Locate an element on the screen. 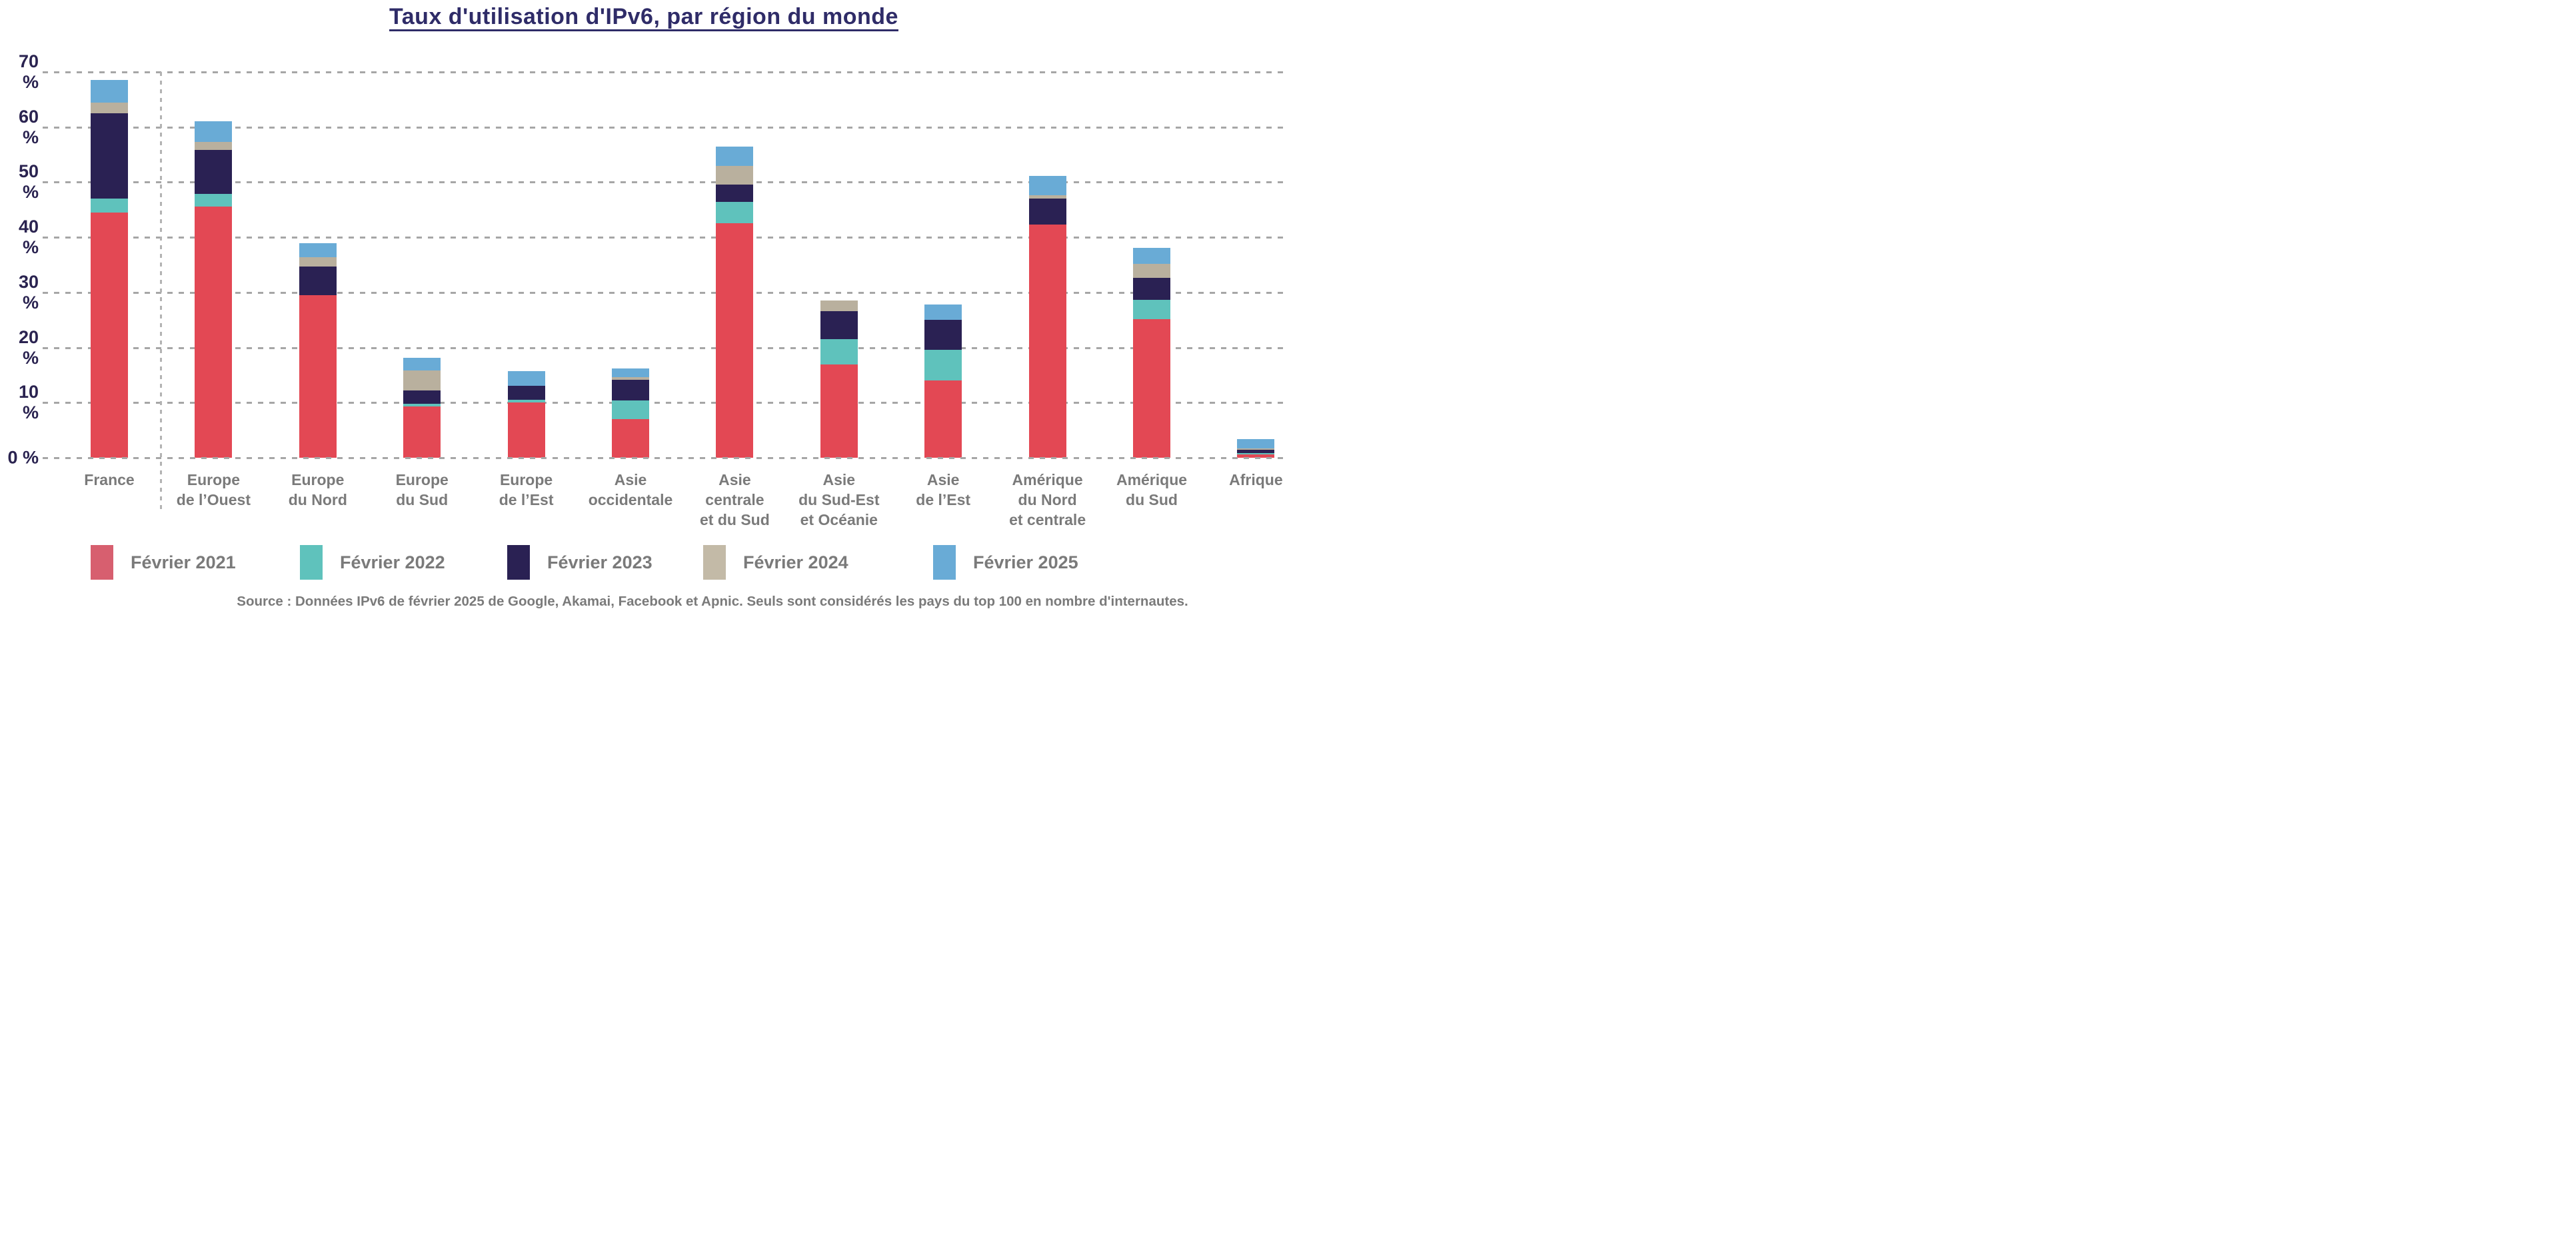  y-tick-label: 20 % is located at coordinates (29, 347).